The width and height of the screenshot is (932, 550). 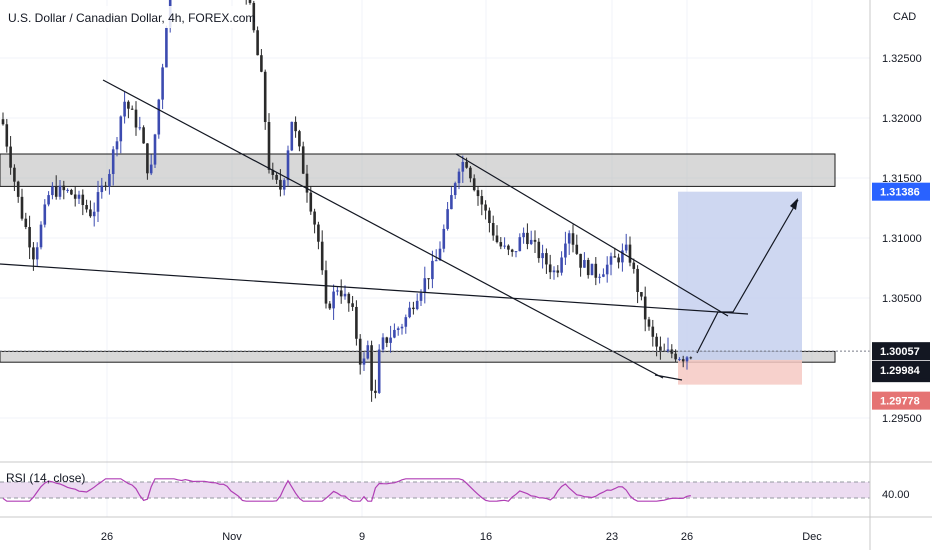 I want to click on position-target-zone, so click(x=740, y=275).